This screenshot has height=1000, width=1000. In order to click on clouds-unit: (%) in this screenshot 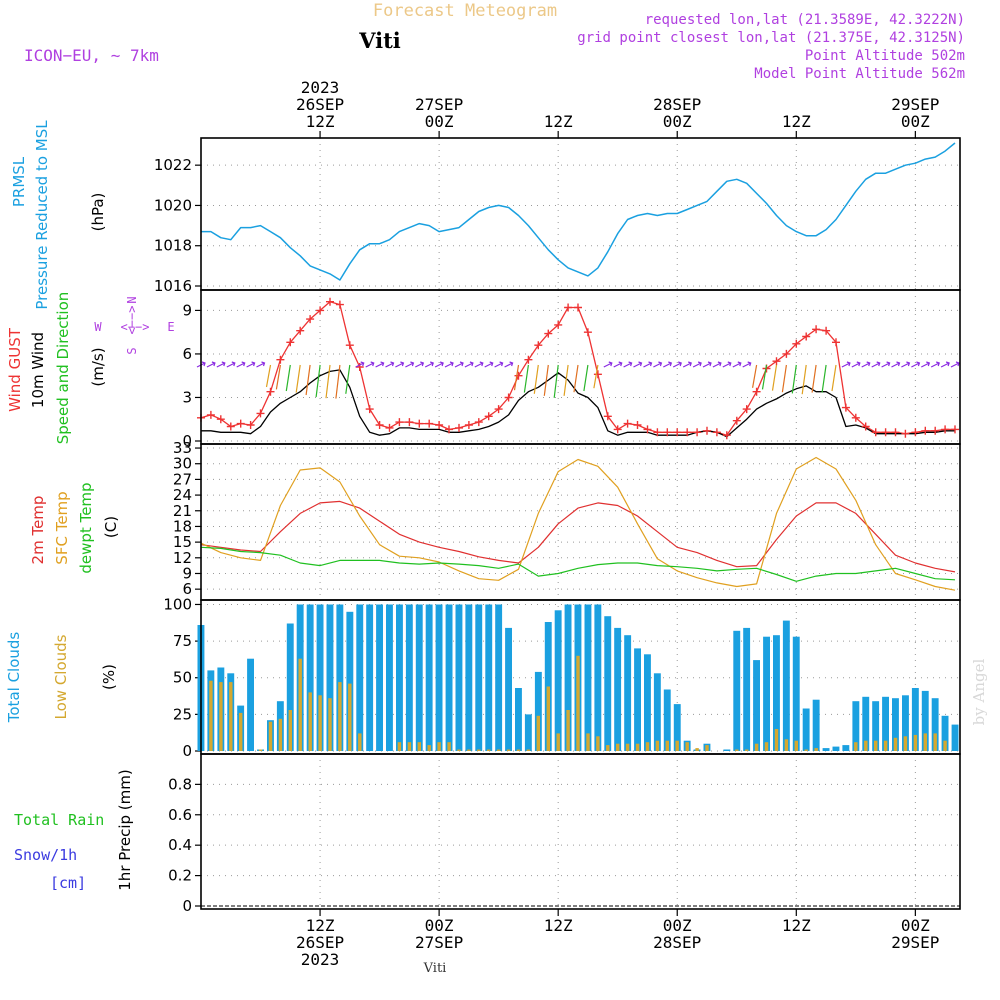, I will do `click(109, 677)`.